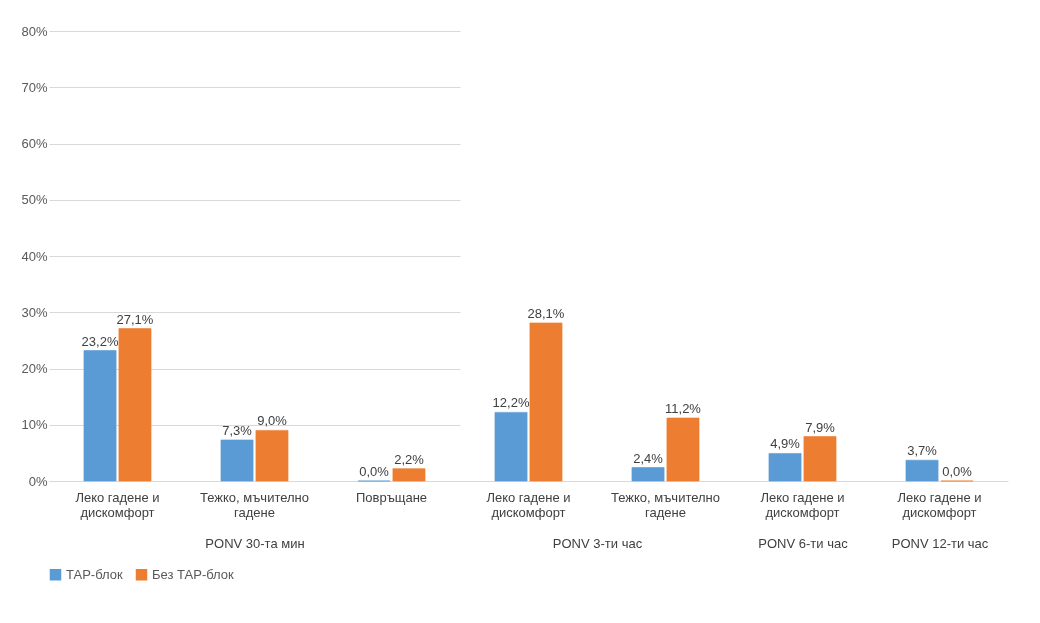 This screenshot has width=1040, height=623. Describe the element at coordinates (409, 459) in the screenshot. I see `data-label: 2,2%` at that location.